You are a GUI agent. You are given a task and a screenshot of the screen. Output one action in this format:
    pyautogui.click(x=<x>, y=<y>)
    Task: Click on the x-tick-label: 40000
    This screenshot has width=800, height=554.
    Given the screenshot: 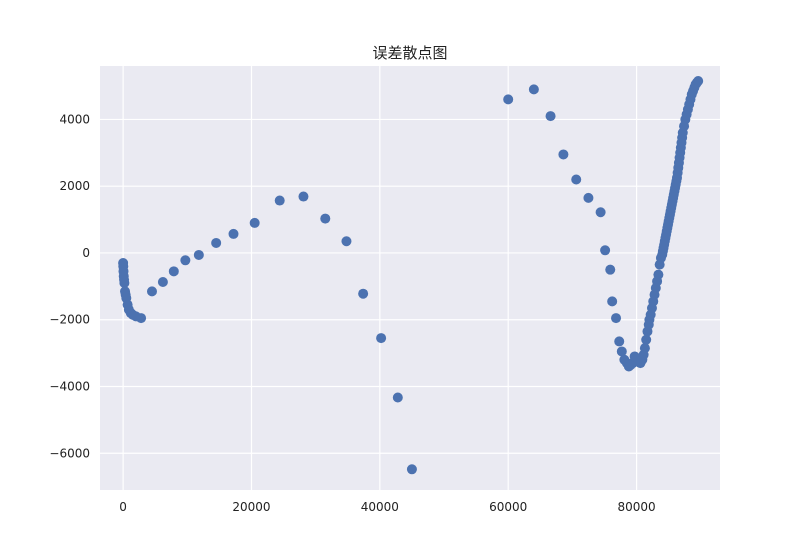 What is the action you would take?
    pyautogui.click(x=380, y=507)
    